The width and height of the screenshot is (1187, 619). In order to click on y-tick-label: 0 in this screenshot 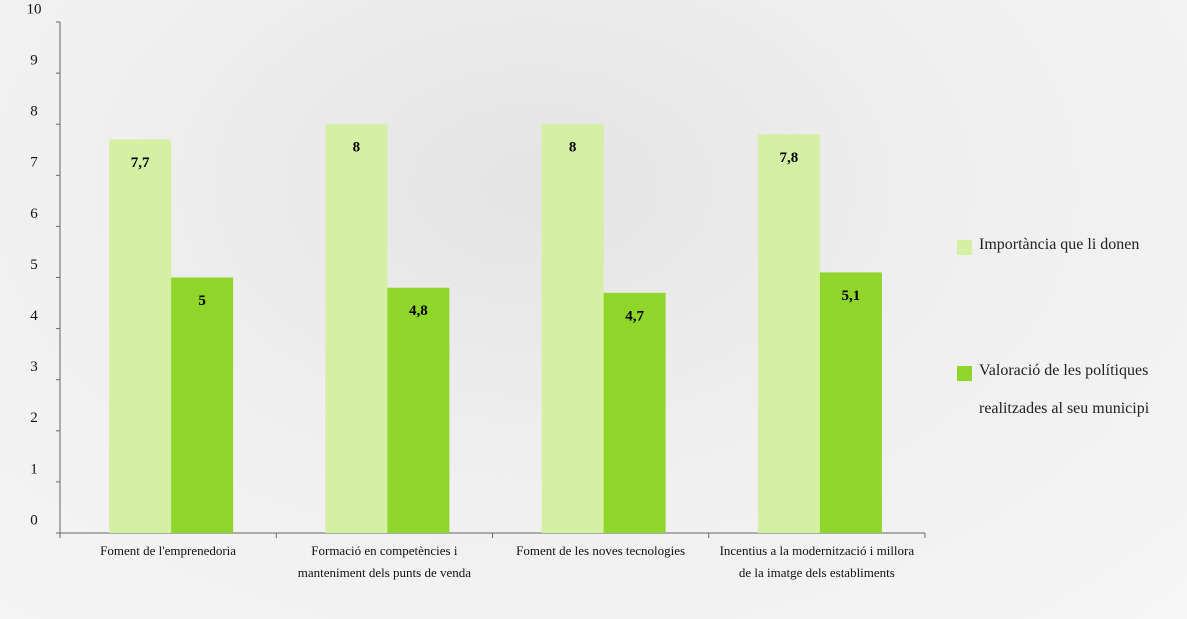, I will do `click(34, 520)`.